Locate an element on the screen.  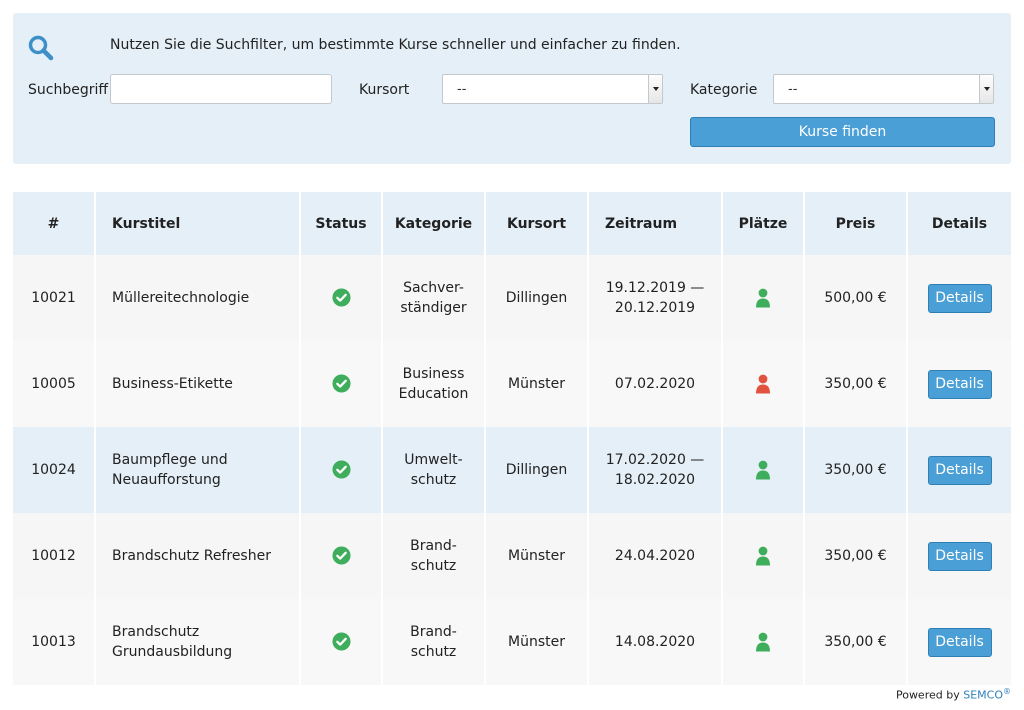
course-category-line: Business is located at coordinates (433, 373).